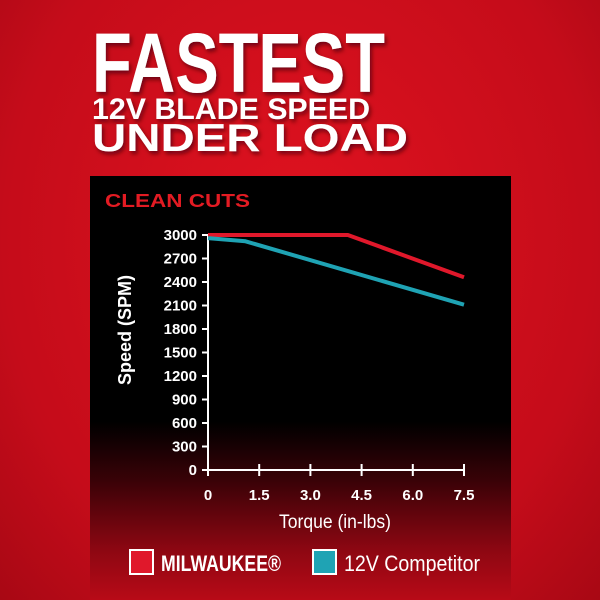 Image resolution: width=600 pixels, height=600 pixels. What do you see at coordinates (180, 259) in the screenshot?
I see `y-tick-label: 2700` at bounding box center [180, 259].